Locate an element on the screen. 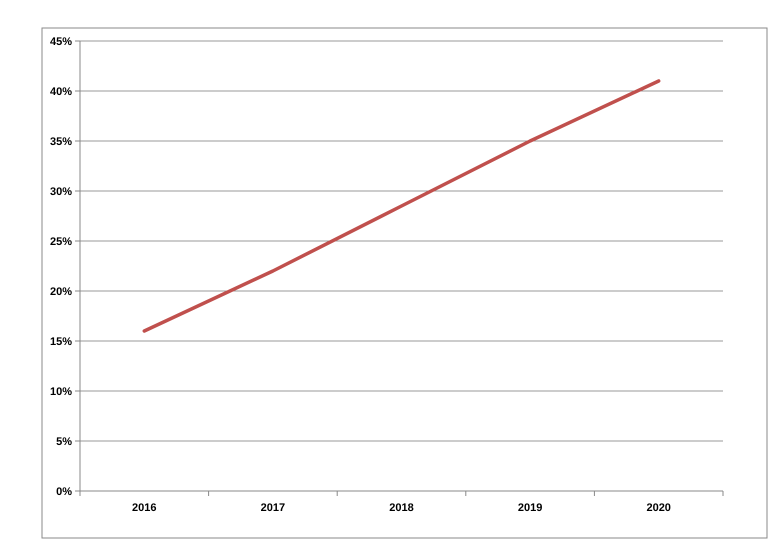  y-tick-label: 40% is located at coordinates (61, 92).